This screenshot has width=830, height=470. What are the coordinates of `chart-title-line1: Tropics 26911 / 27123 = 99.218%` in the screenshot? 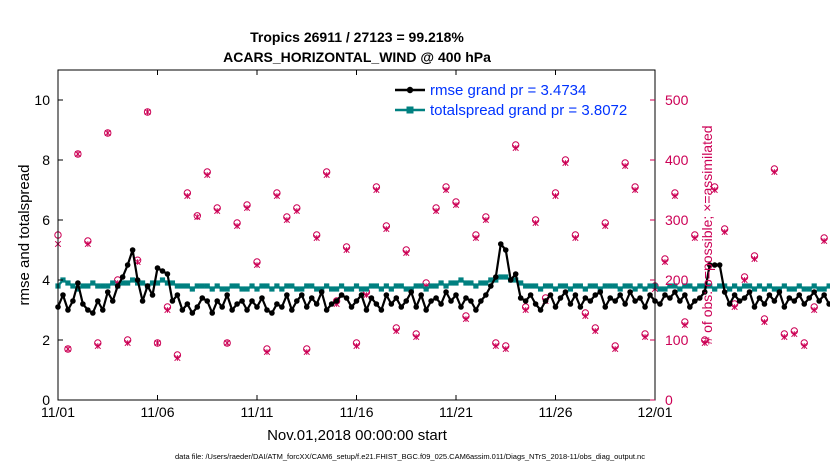 It's located at (357, 37).